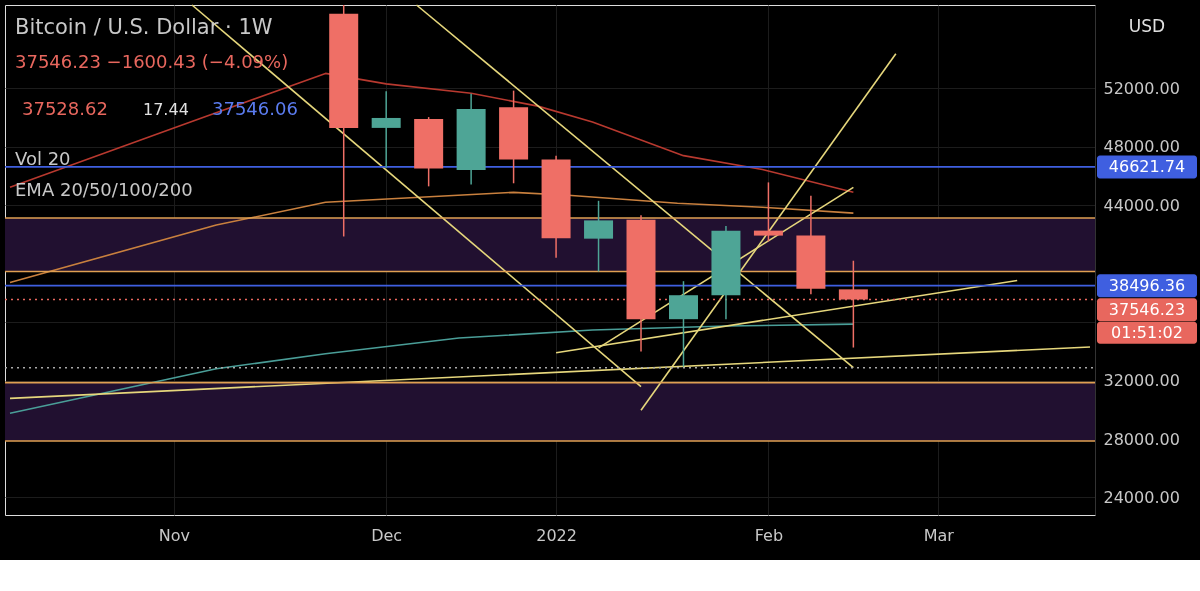  Describe the element at coordinates (1141, 439) in the screenshot. I see `y-tick-label: 28000.00` at that location.